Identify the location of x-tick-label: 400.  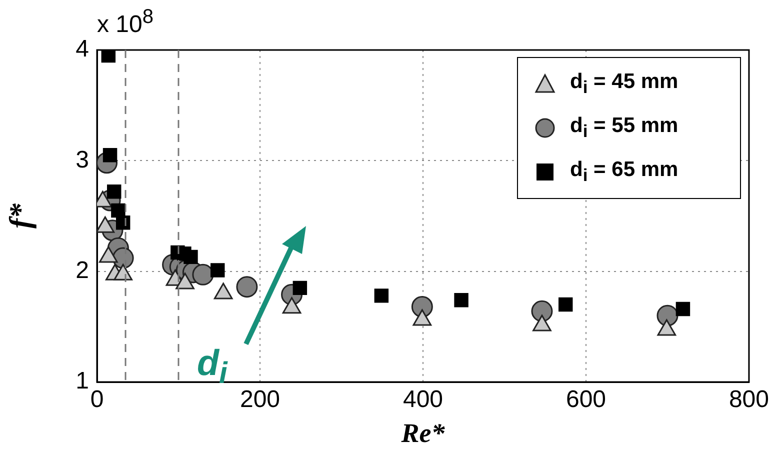
(423, 400).